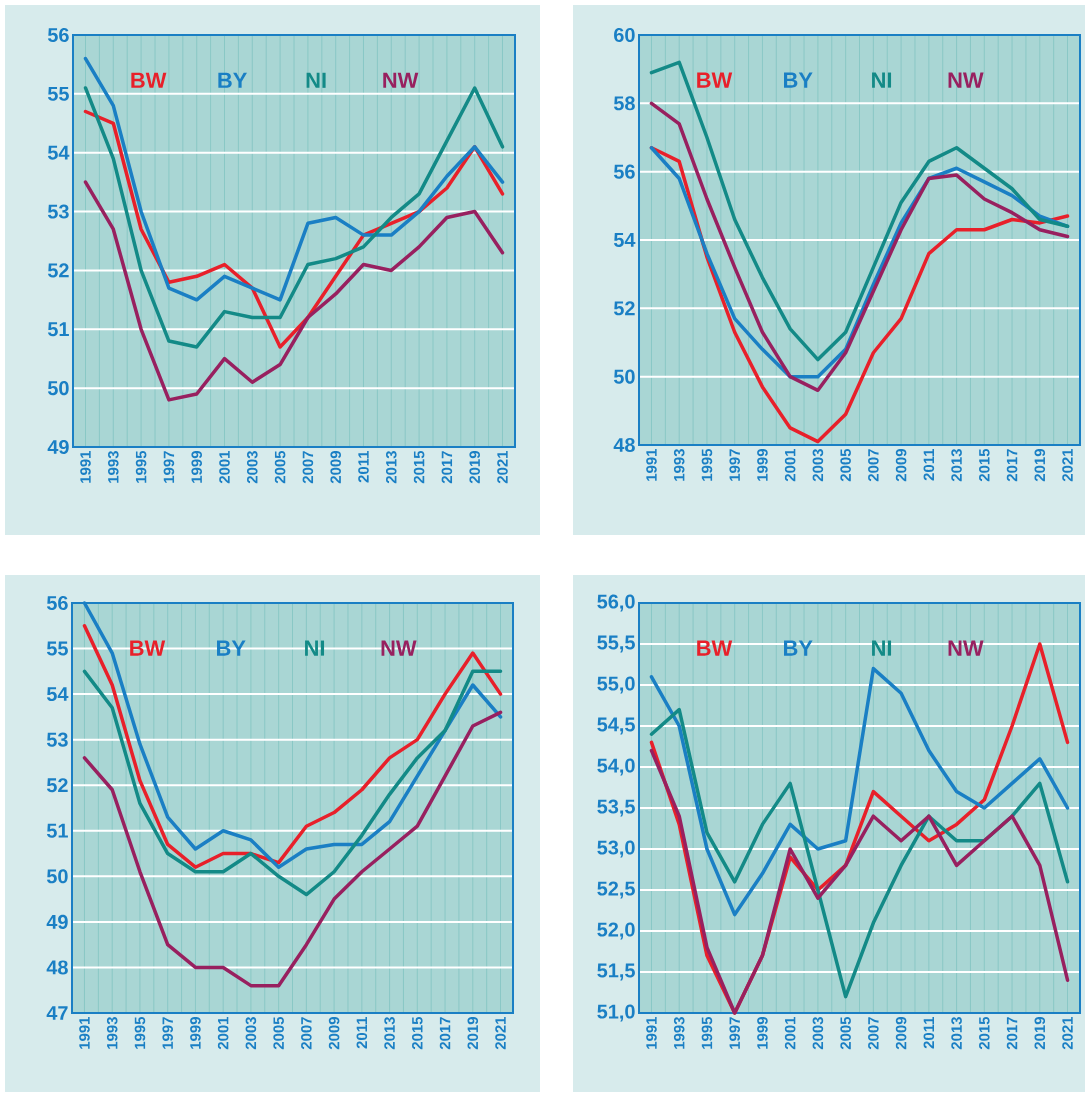 The image size is (1090, 1097). I want to click on y-tick-label: 55,5, so click(616, 644).